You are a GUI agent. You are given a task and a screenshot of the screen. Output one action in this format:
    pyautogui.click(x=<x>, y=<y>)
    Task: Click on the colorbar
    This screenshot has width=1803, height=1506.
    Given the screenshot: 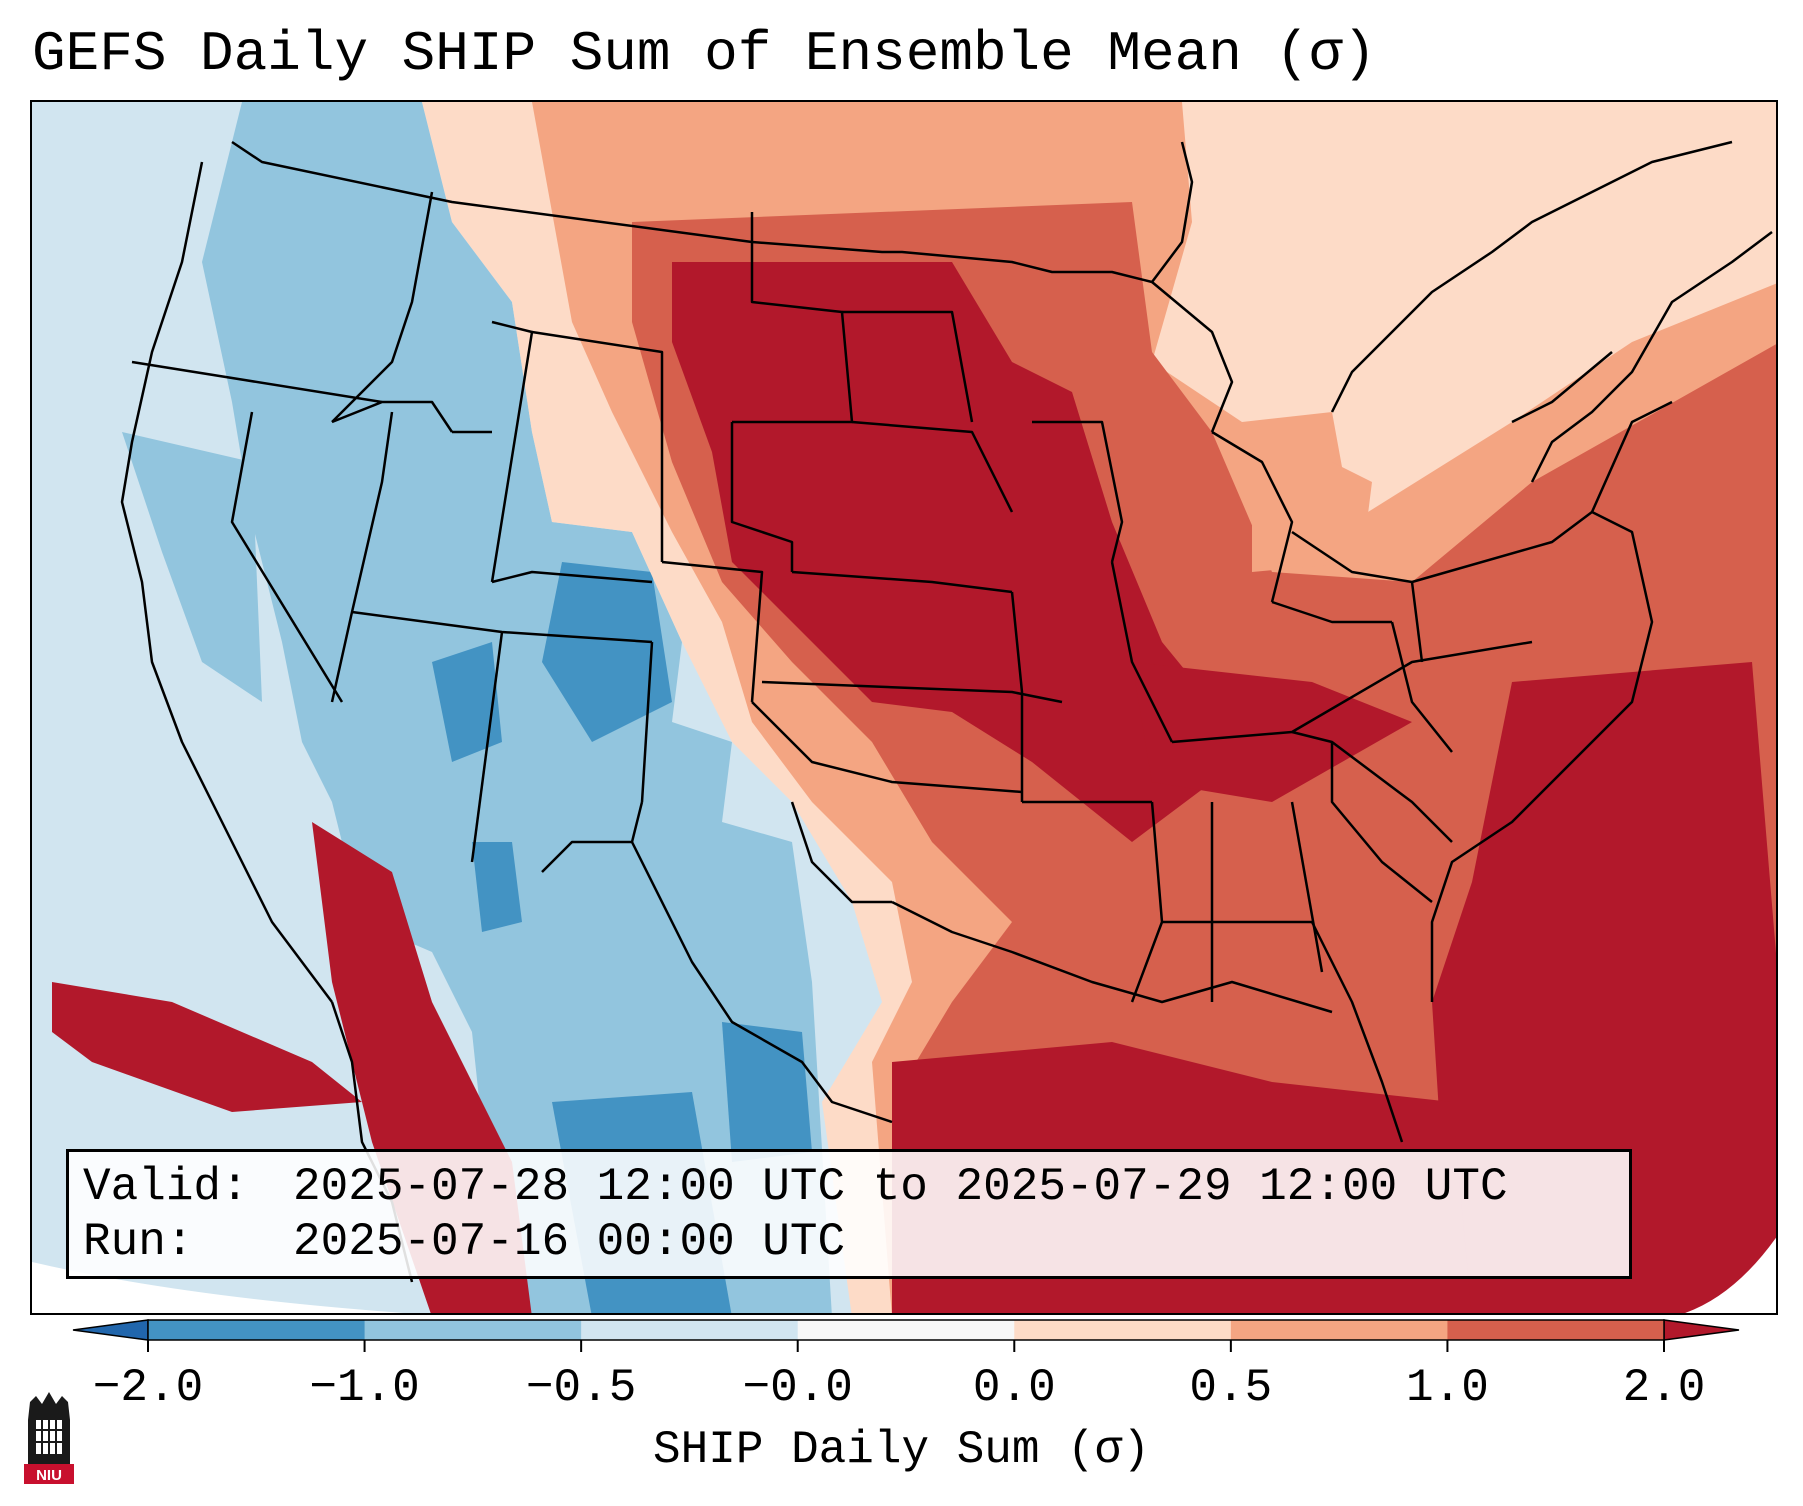 What is the action you would take?
    pyautogui.click(x=906, y=1335)
    